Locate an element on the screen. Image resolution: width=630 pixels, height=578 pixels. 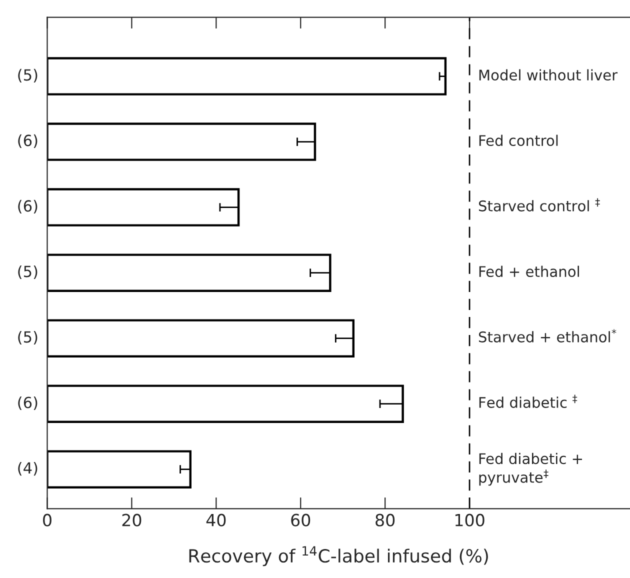
y-tick-label: Fed control is located at coordinates (518, 140).